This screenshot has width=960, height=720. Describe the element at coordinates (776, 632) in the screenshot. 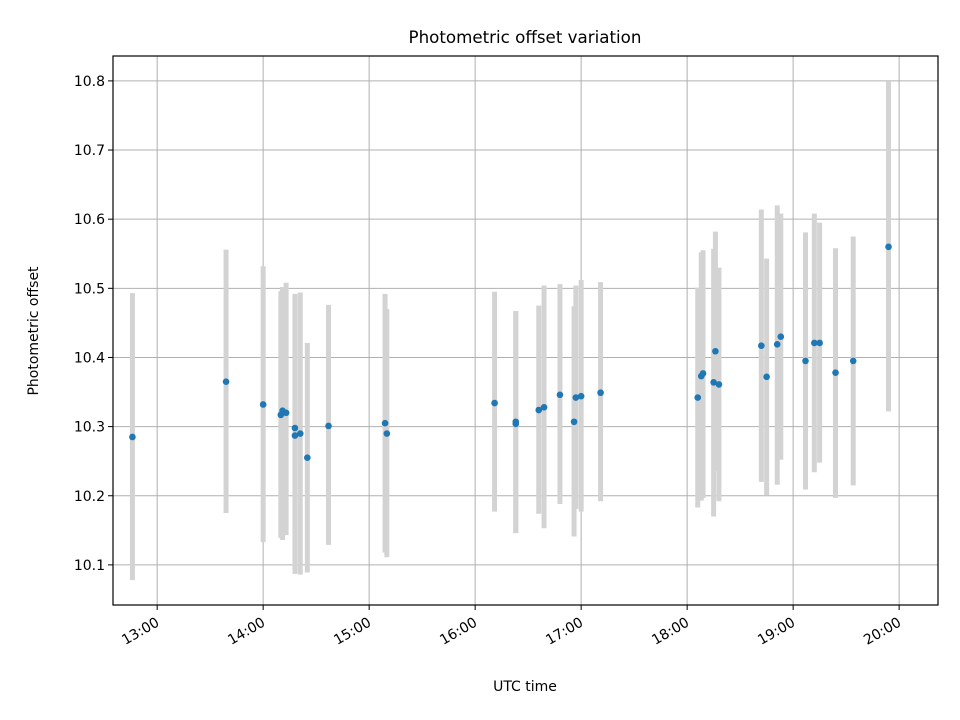

I see `x-tick-label: 19:00` at that location.